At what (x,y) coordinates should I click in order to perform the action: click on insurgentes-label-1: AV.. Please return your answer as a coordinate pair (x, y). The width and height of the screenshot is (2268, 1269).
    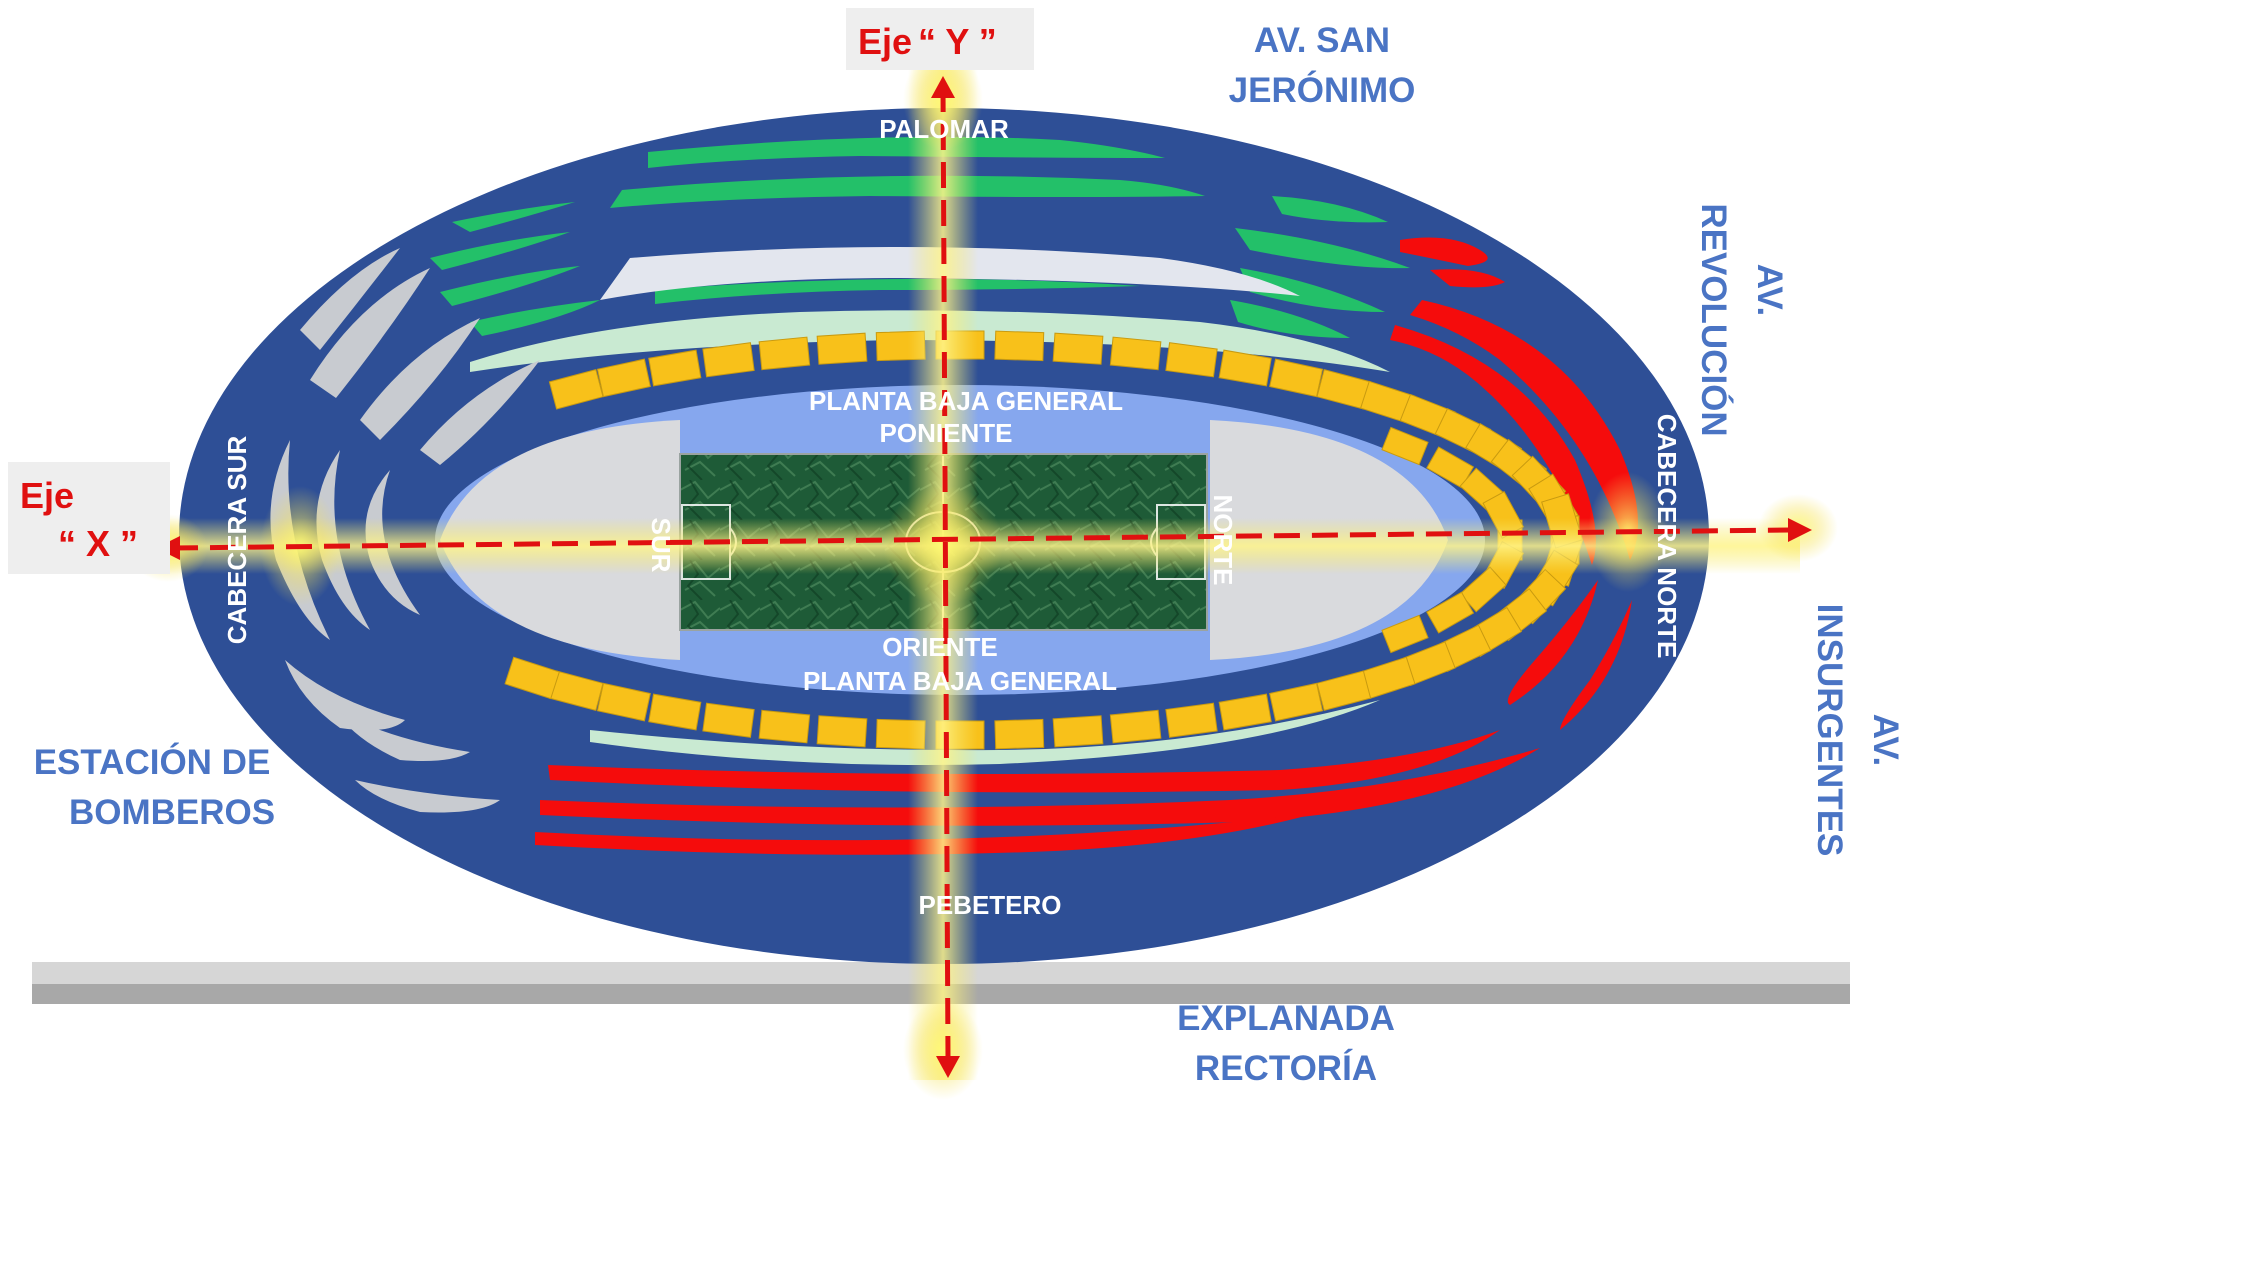
    Looking at the image, I should click on (1885, 740).